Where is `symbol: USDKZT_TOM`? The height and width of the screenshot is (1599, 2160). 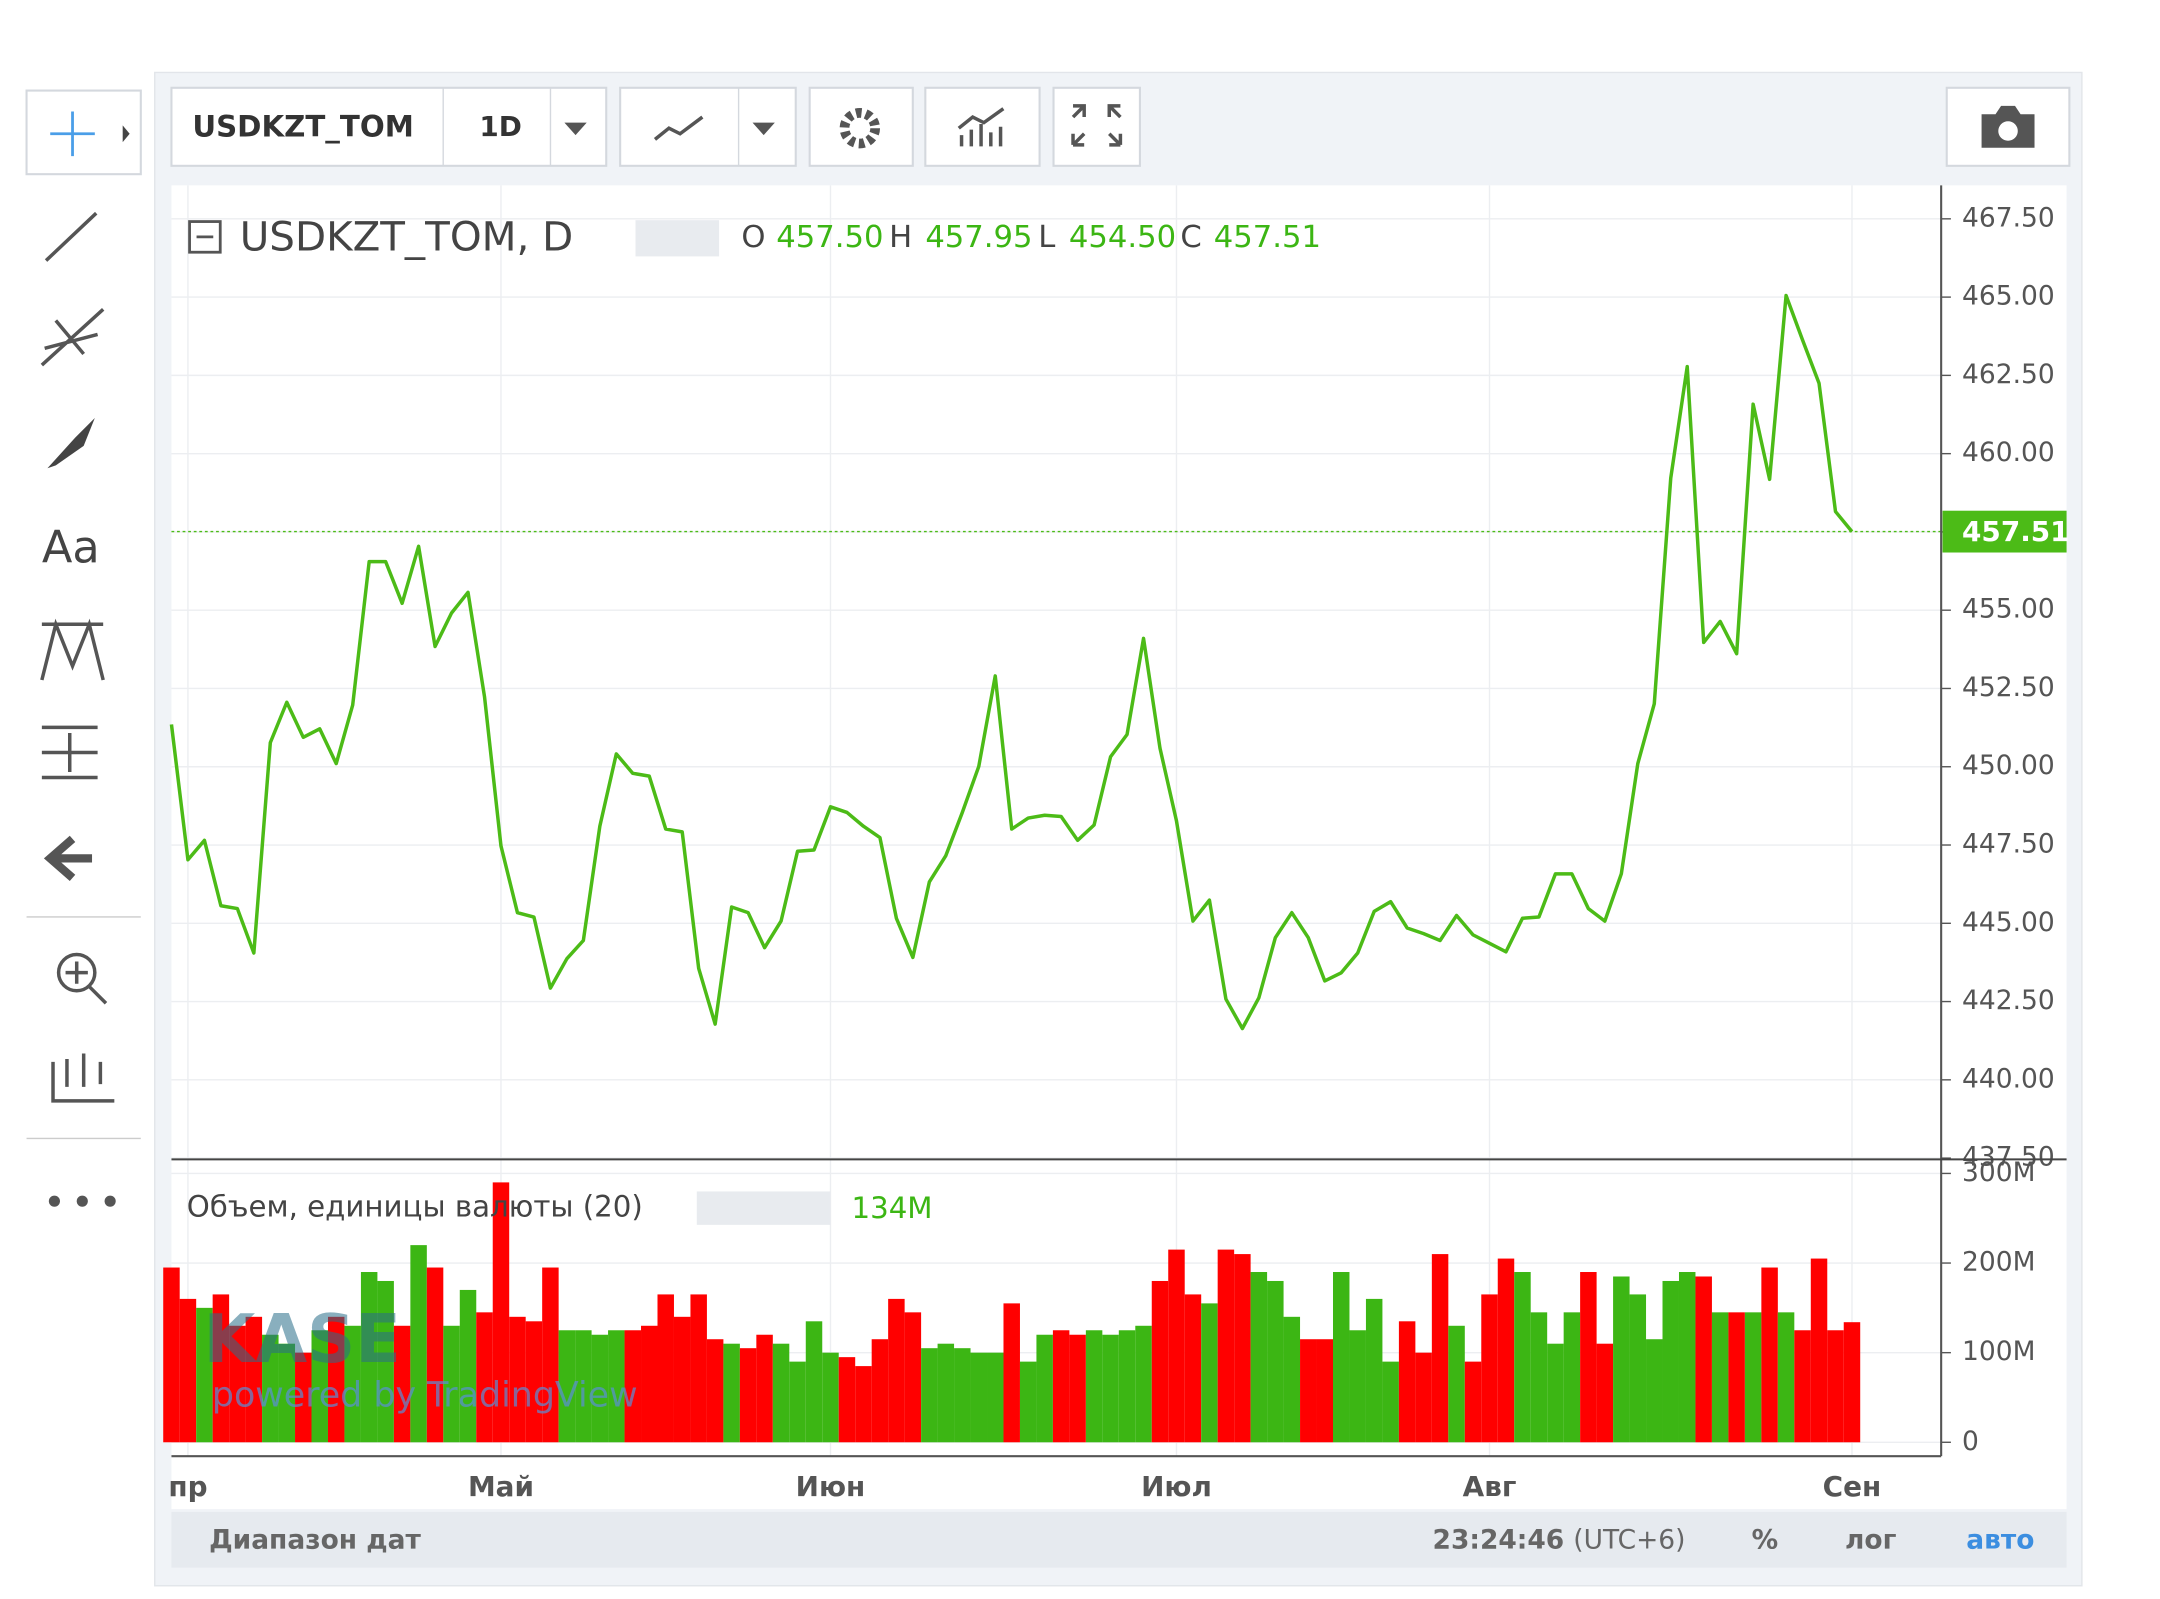 symbol: USDKZT_TOM is located at coordinates (302, 127).